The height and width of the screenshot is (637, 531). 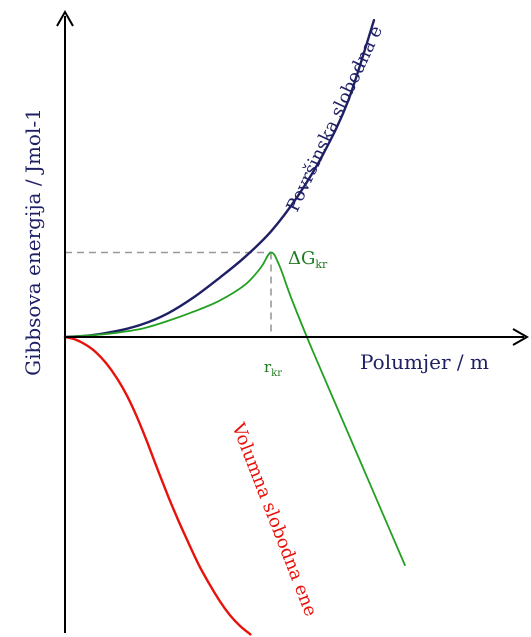 What do you see at coordinates (308, 259) in the screenshot?
I see `critical-g-label: ΔGkr` at bounding box center [308, 259].